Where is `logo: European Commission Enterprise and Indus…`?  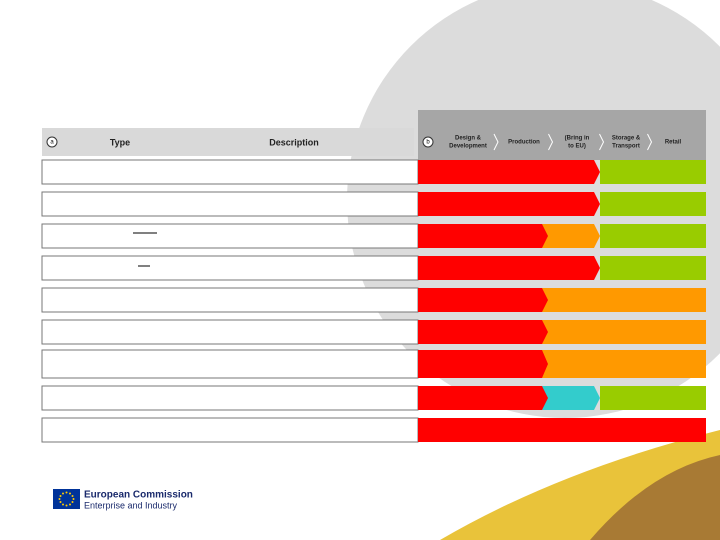
logo: European Commission Enterprise and Indus… is located at coordinates (123, 499).